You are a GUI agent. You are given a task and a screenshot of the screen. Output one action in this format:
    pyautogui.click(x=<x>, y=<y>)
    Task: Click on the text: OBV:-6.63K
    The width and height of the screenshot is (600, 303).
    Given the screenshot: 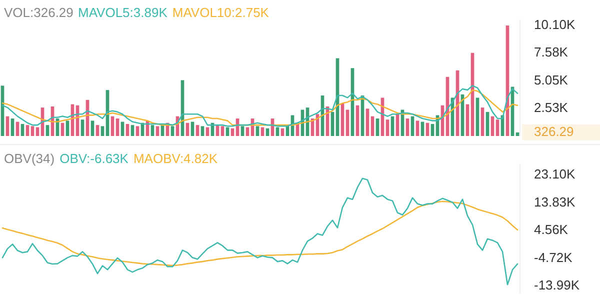 What is the action you would take?
    pyautogui.click(x=94, y=158)
    